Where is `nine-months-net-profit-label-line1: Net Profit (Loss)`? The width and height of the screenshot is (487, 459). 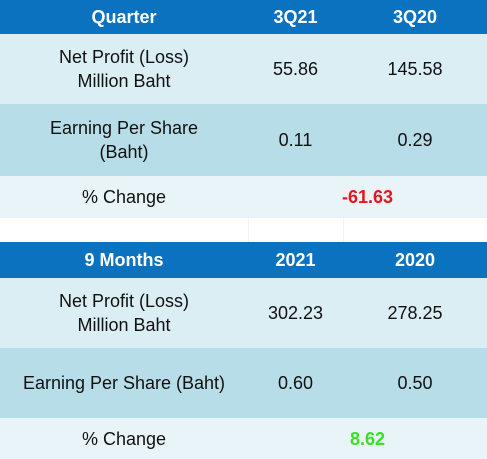 nine-months-net-profit-label-line1: Net Profit (Loss) is located at coordinates (124, 301).